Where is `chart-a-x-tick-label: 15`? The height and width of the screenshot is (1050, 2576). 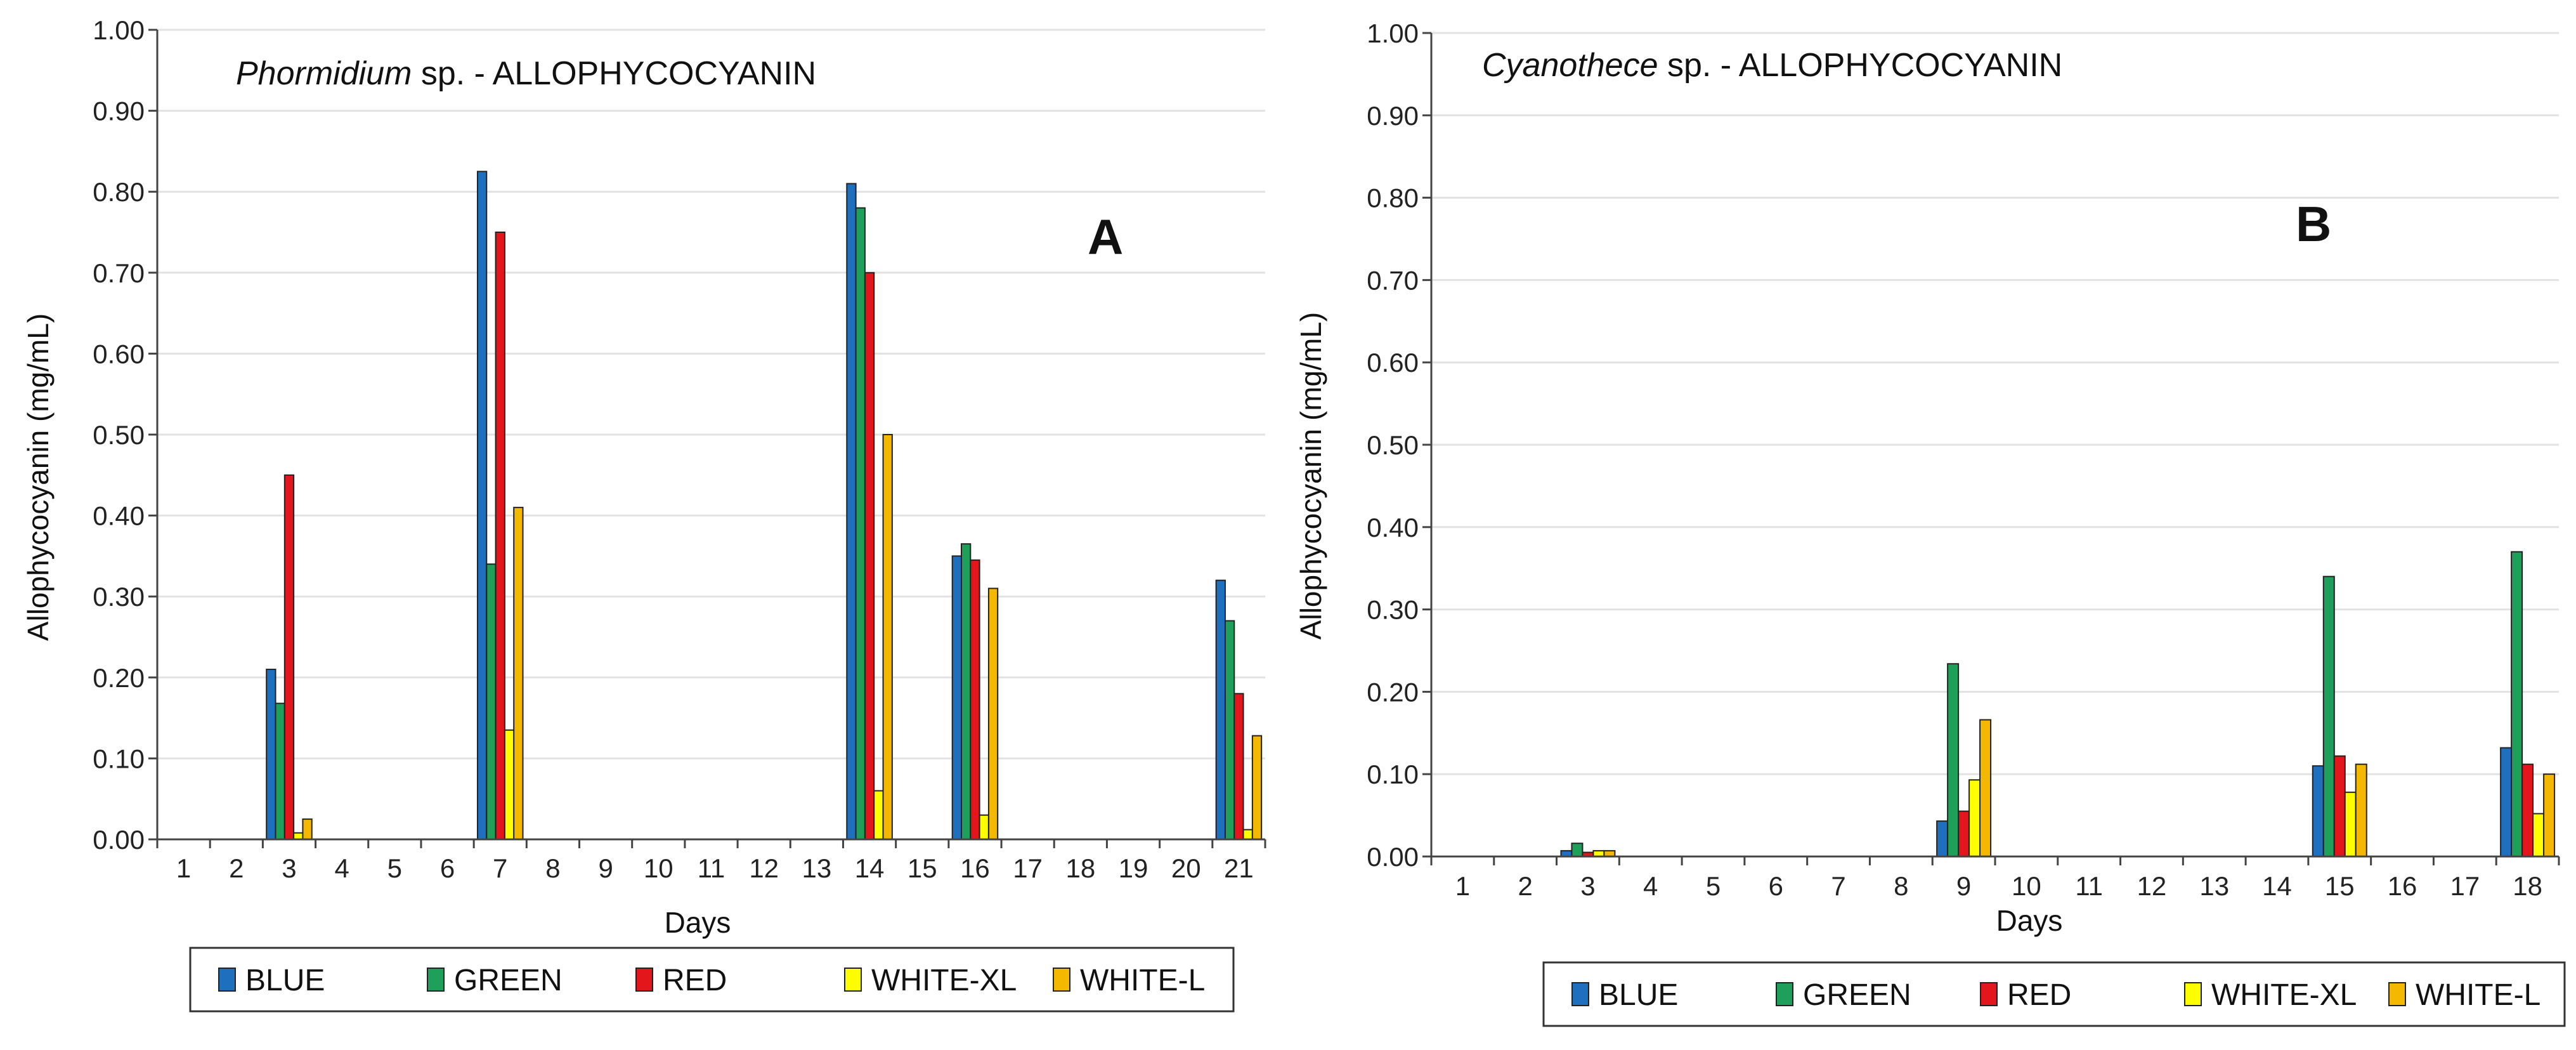
chart-a-x-tick-label: 15 is located at coordinates (922, 868).